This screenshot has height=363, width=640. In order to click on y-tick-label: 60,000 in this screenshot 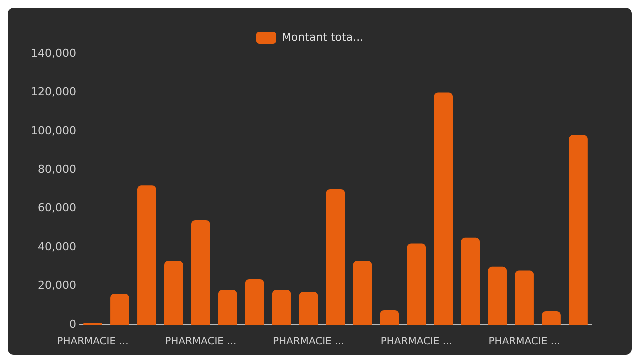, I will do `click(57, 208)`.